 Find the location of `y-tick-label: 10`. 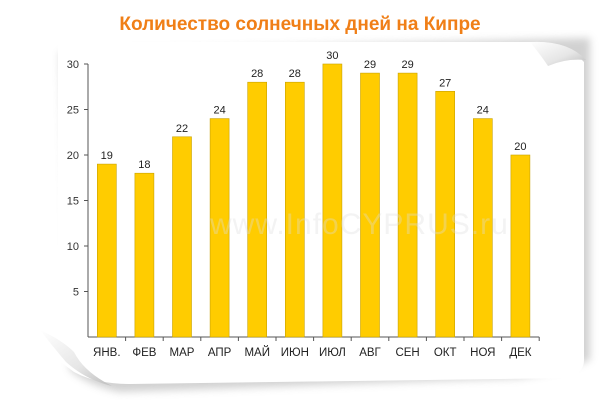

y-tick-label: 10 is located at coordinates (73, 247).